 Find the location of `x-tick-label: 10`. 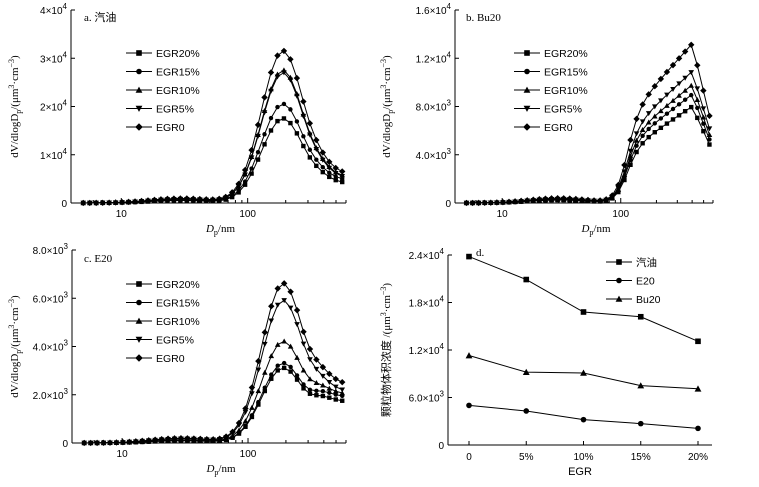

x-tick-label: 10 is located at coordinates (122, 214).